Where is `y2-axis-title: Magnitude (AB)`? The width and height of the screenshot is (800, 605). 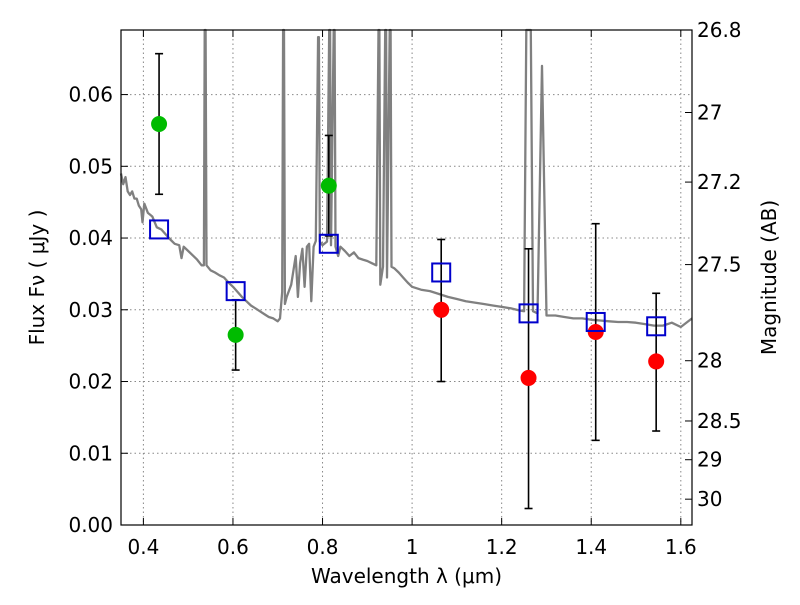
y2-axis-title: Magnitude (AB) is located at coordinates (769, 277).